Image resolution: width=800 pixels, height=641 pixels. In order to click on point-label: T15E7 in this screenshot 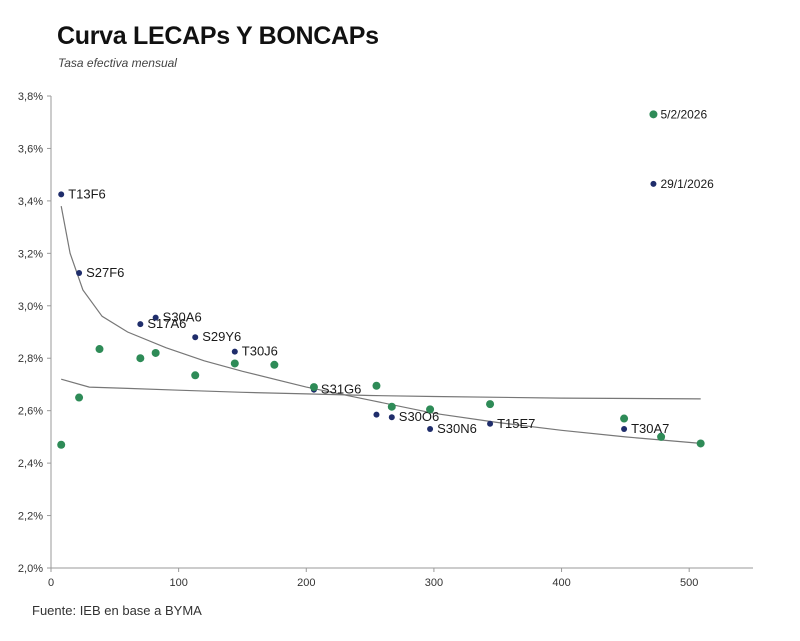, I will do `click(516, 423)`.